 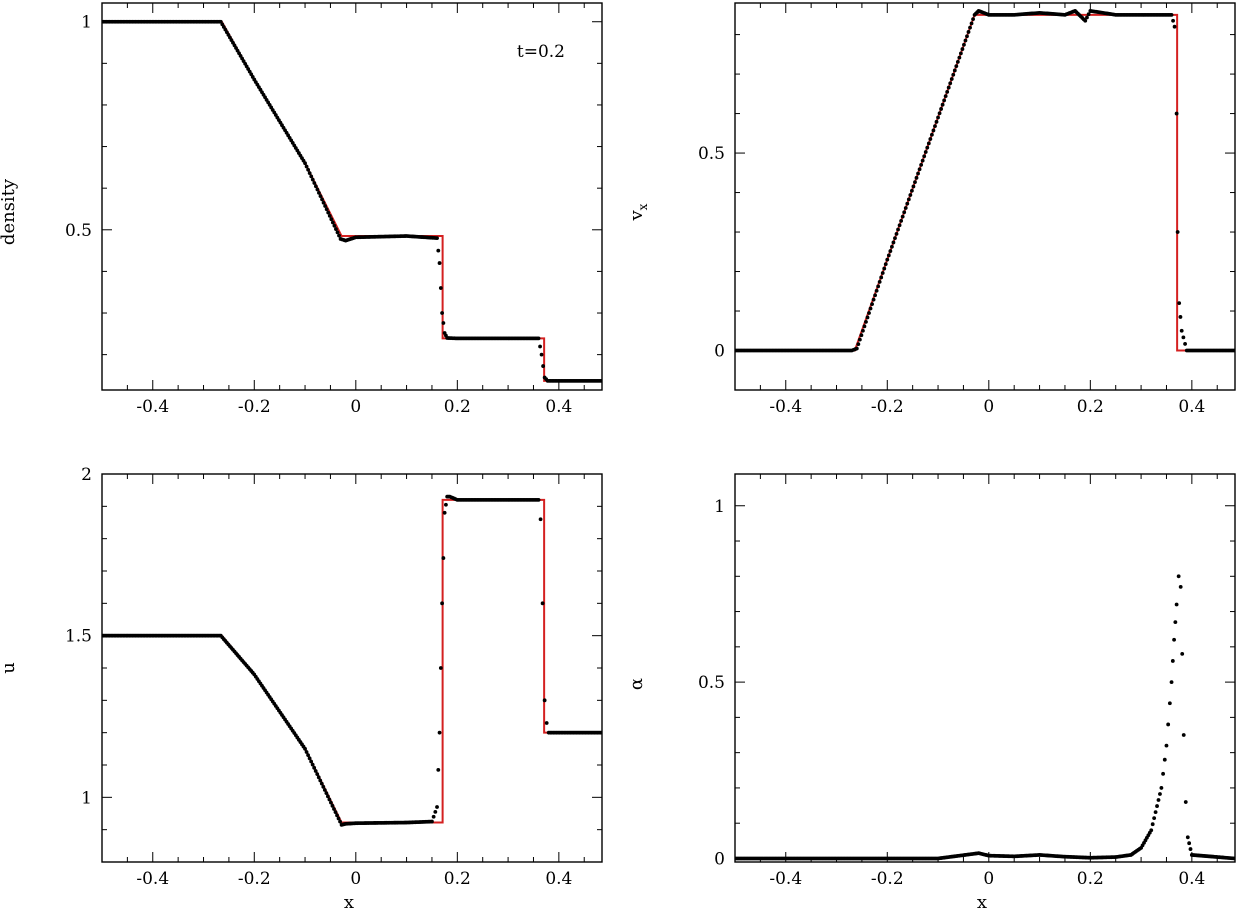 I want to click on y-tick-label: 1, so click(x=86, y=23).